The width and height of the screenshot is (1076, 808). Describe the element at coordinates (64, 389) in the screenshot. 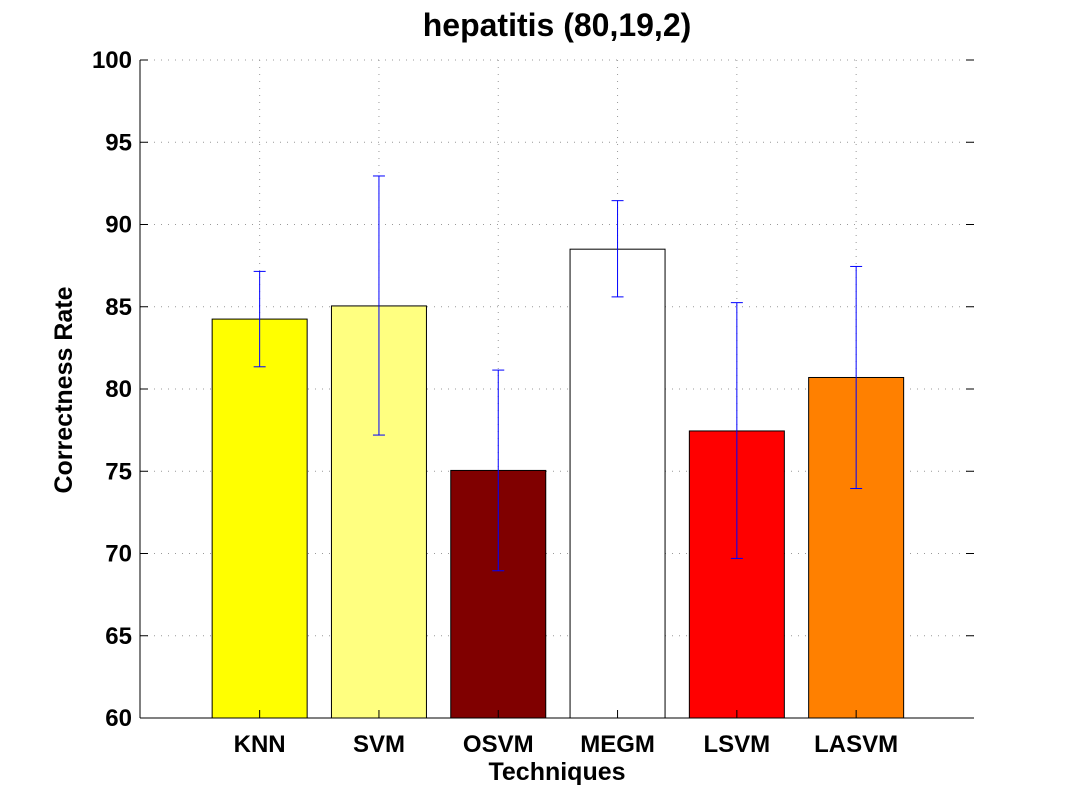

I see `y-axis-label: Correctness Rate` at that location.